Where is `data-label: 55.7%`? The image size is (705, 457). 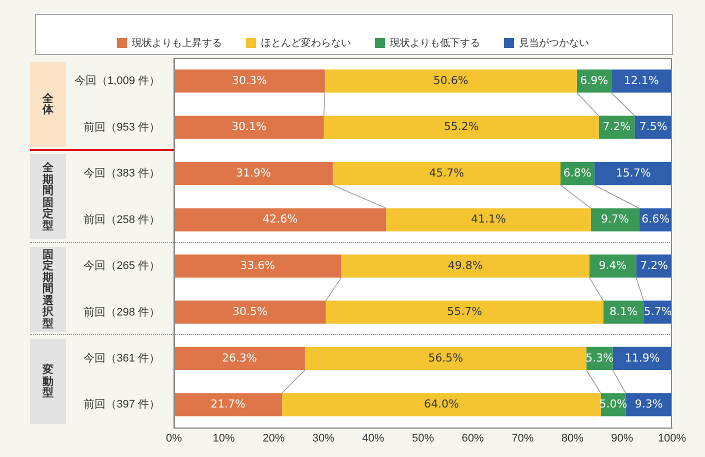 data-label: 55.7% is located at coordinates (464, 311).